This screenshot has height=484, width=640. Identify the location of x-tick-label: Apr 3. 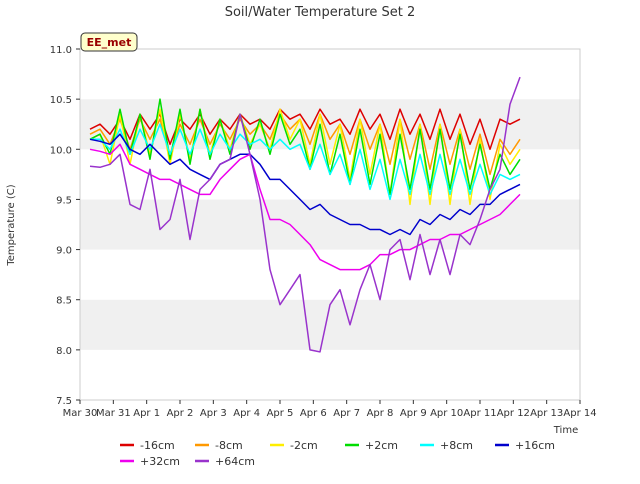
(213, 413).